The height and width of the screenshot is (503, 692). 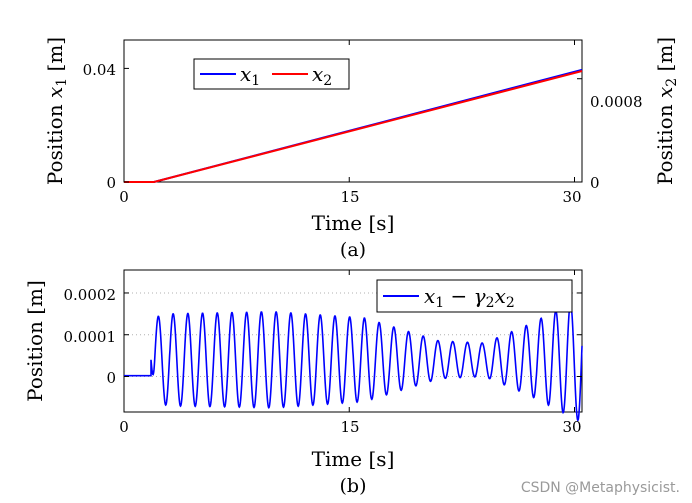 What do you see at coordinates (600, 488) in the screenshot?
I see `watermark: CSDN @Metaphysicist.` at bounding box center [600, 488].